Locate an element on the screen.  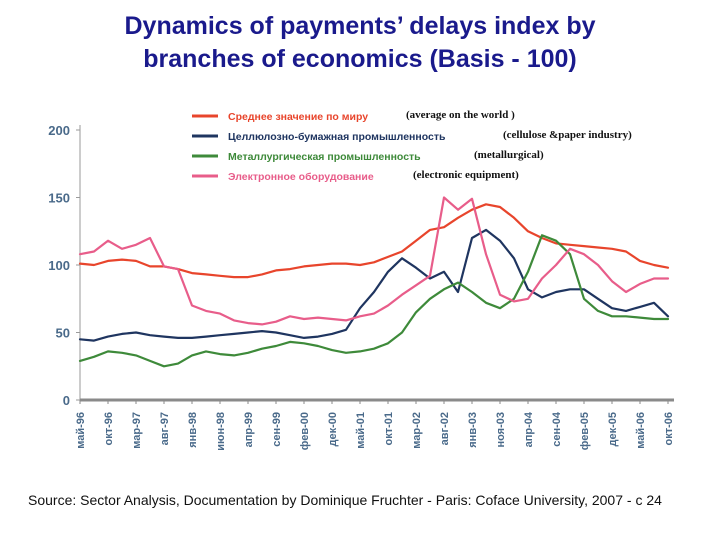
x-tick-label-9: дек-00 is located at coordinates (333, 429).